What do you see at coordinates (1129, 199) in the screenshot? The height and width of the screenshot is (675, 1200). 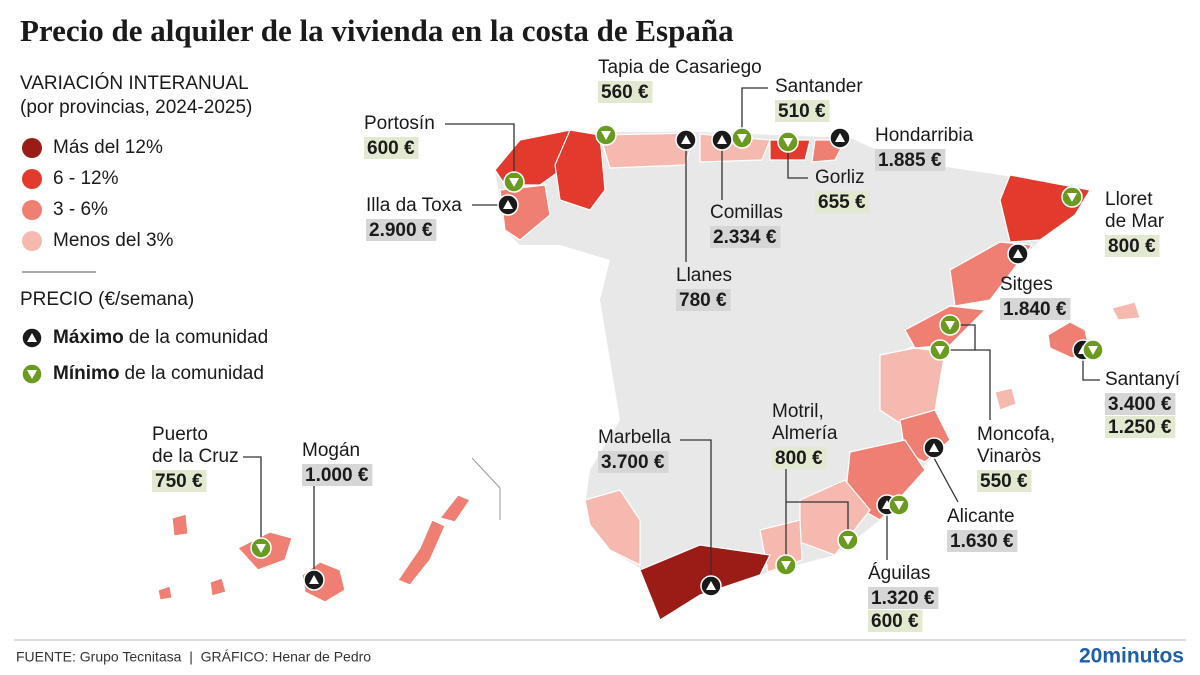 I see `place-name: Lloret` at bounding box center [1129, 199].